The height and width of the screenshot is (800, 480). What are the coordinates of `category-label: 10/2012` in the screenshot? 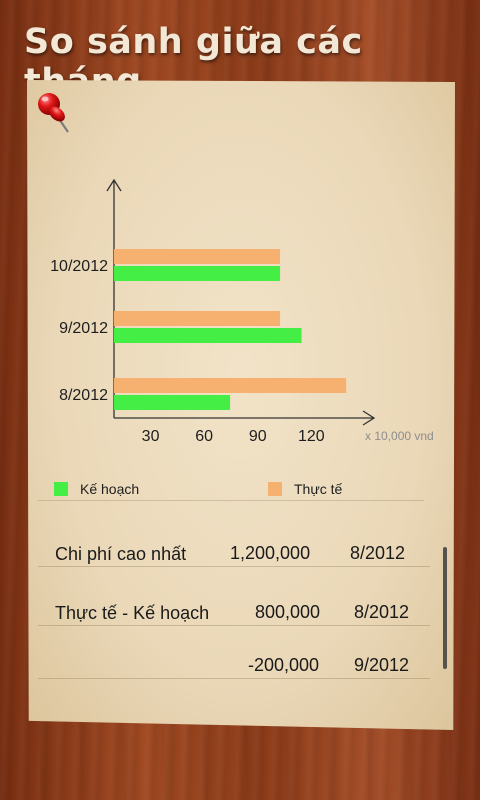 It's located at (79, 266).